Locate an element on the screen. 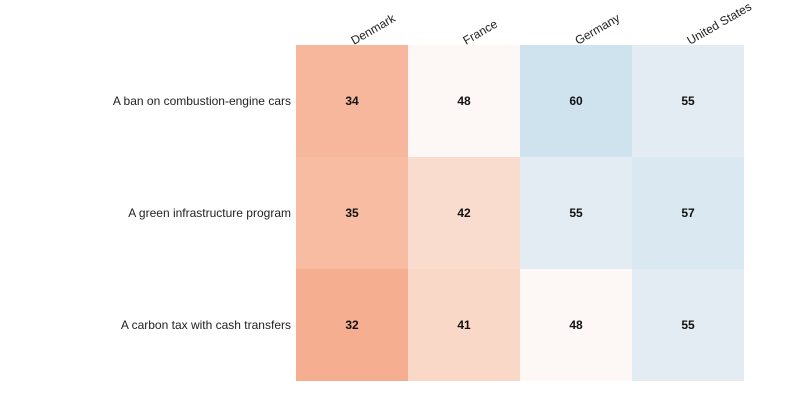 Image resolution: width=800 pixels, height=400 pixels. cell-value-label: 57 is located at coordinates (688, 213).